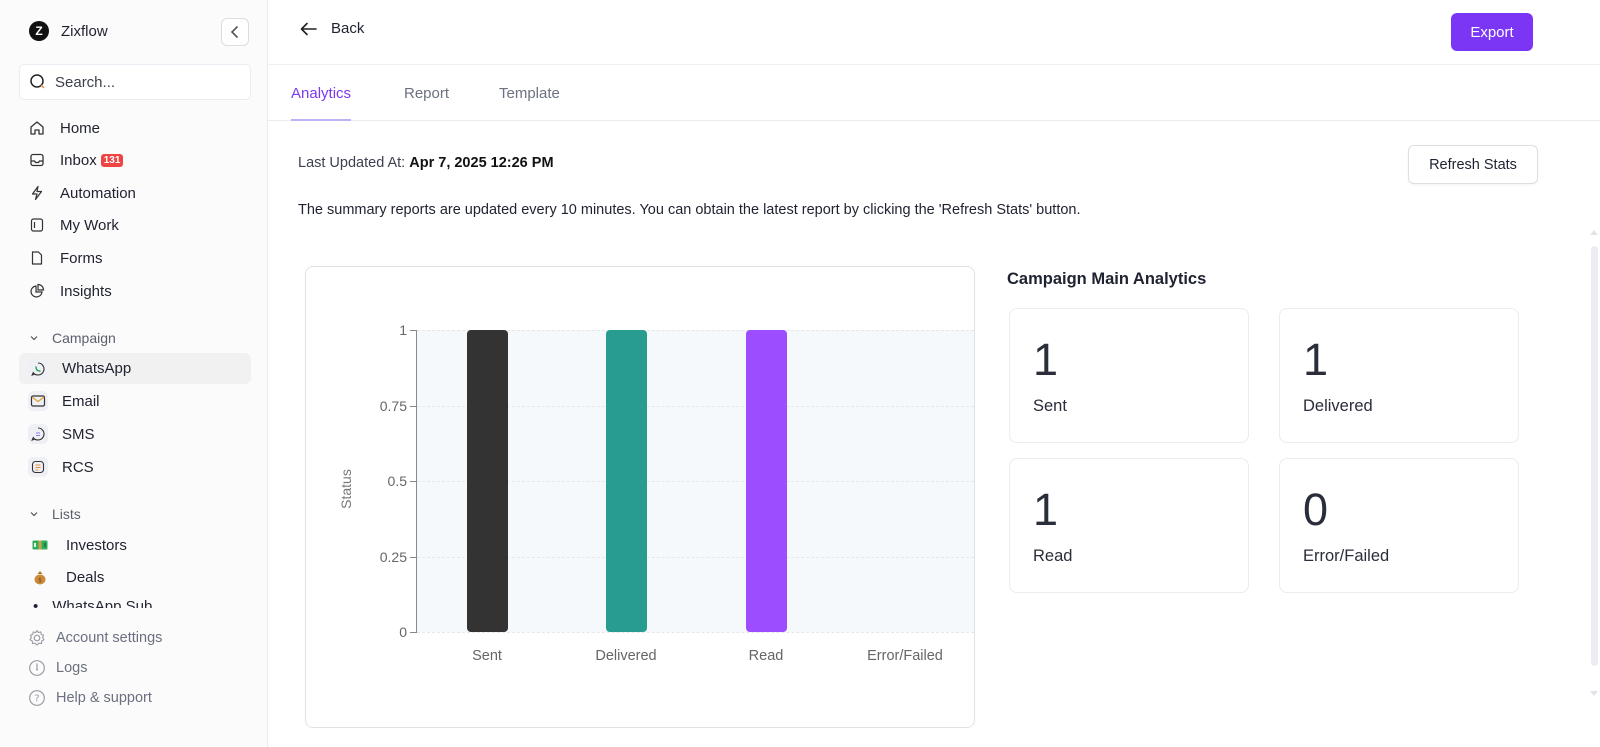 The height and width of the screenshot is (747, 1600). What do you see at coordinates (89, 225) in the screenshot?
I see `sidebar-item-label: My Work` at bounding box center [89, 225].